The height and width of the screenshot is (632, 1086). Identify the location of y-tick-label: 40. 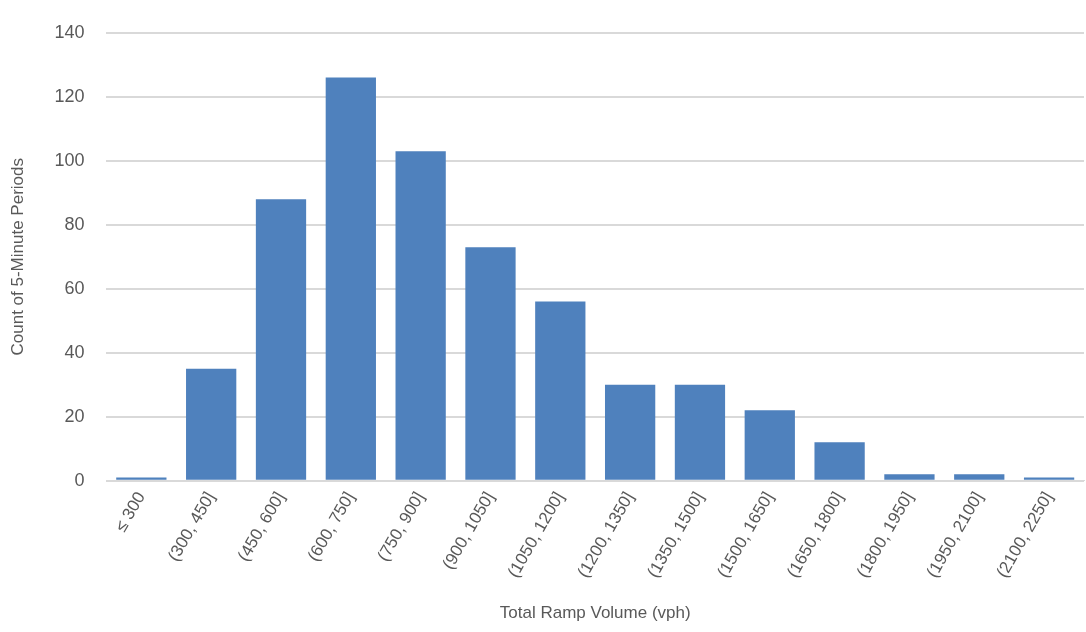
(74, 351).